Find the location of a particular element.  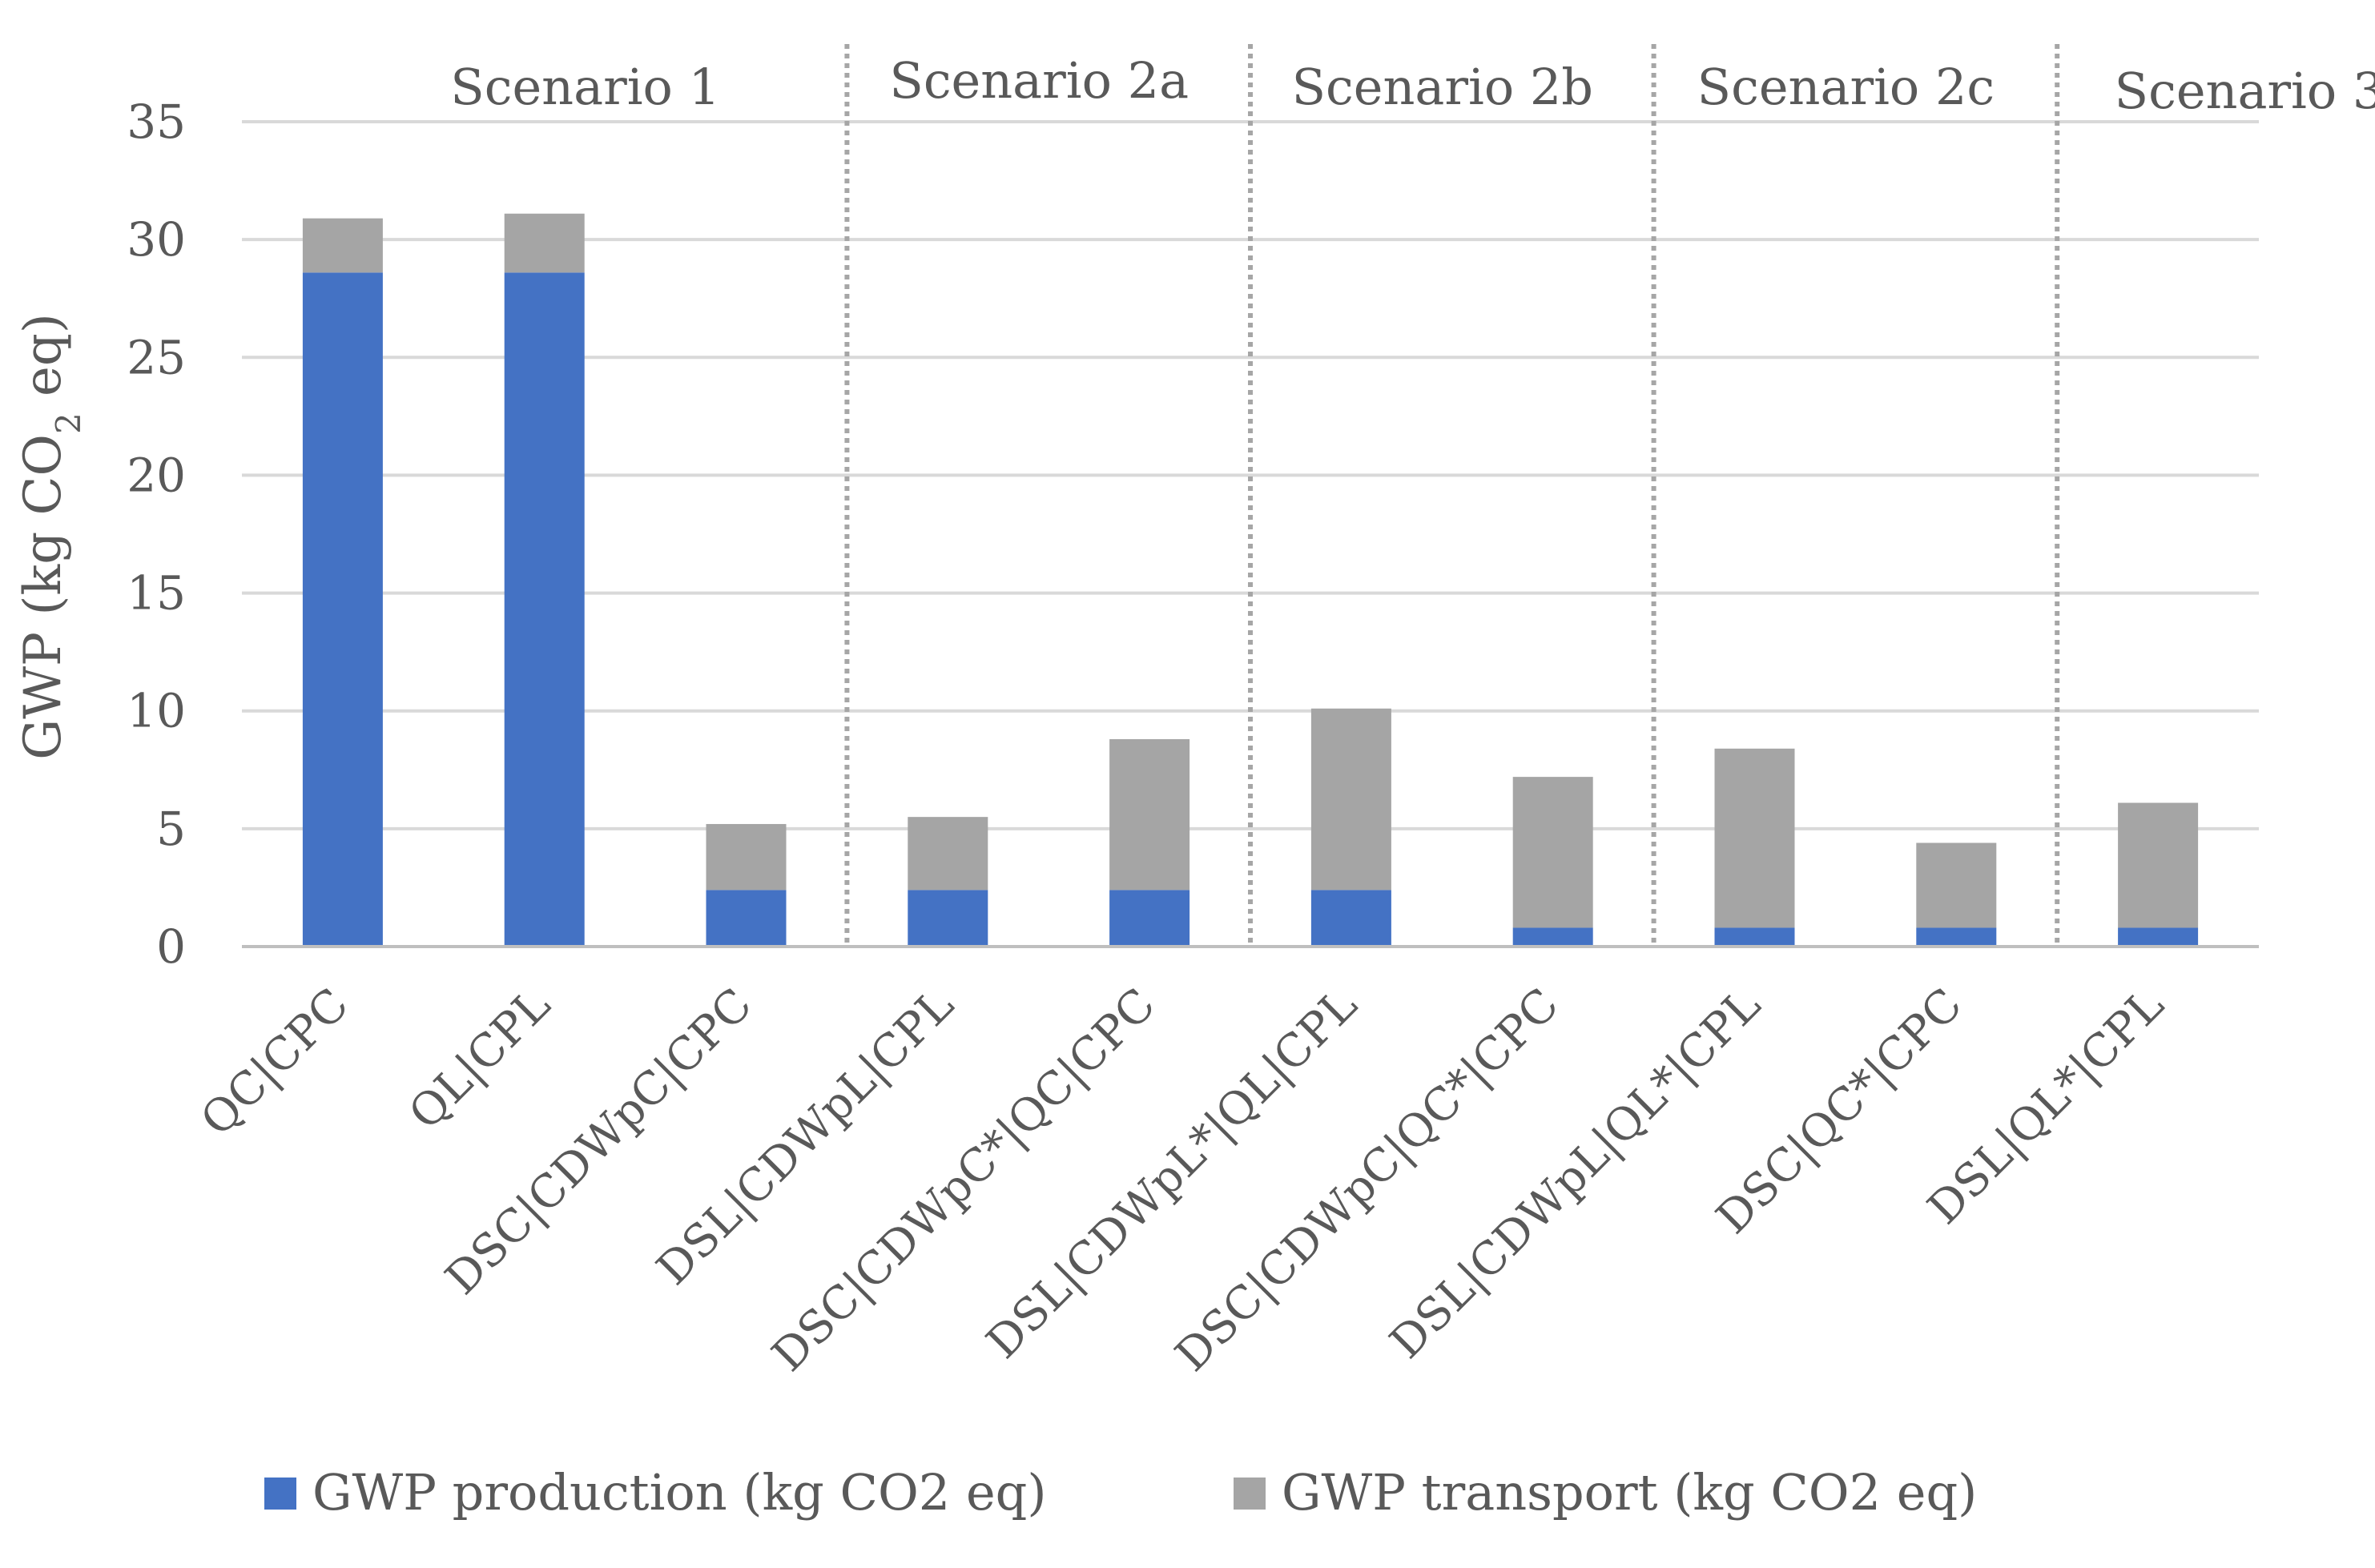

scenario-label: Scenario 2a is located at coordinates (1039, 80).